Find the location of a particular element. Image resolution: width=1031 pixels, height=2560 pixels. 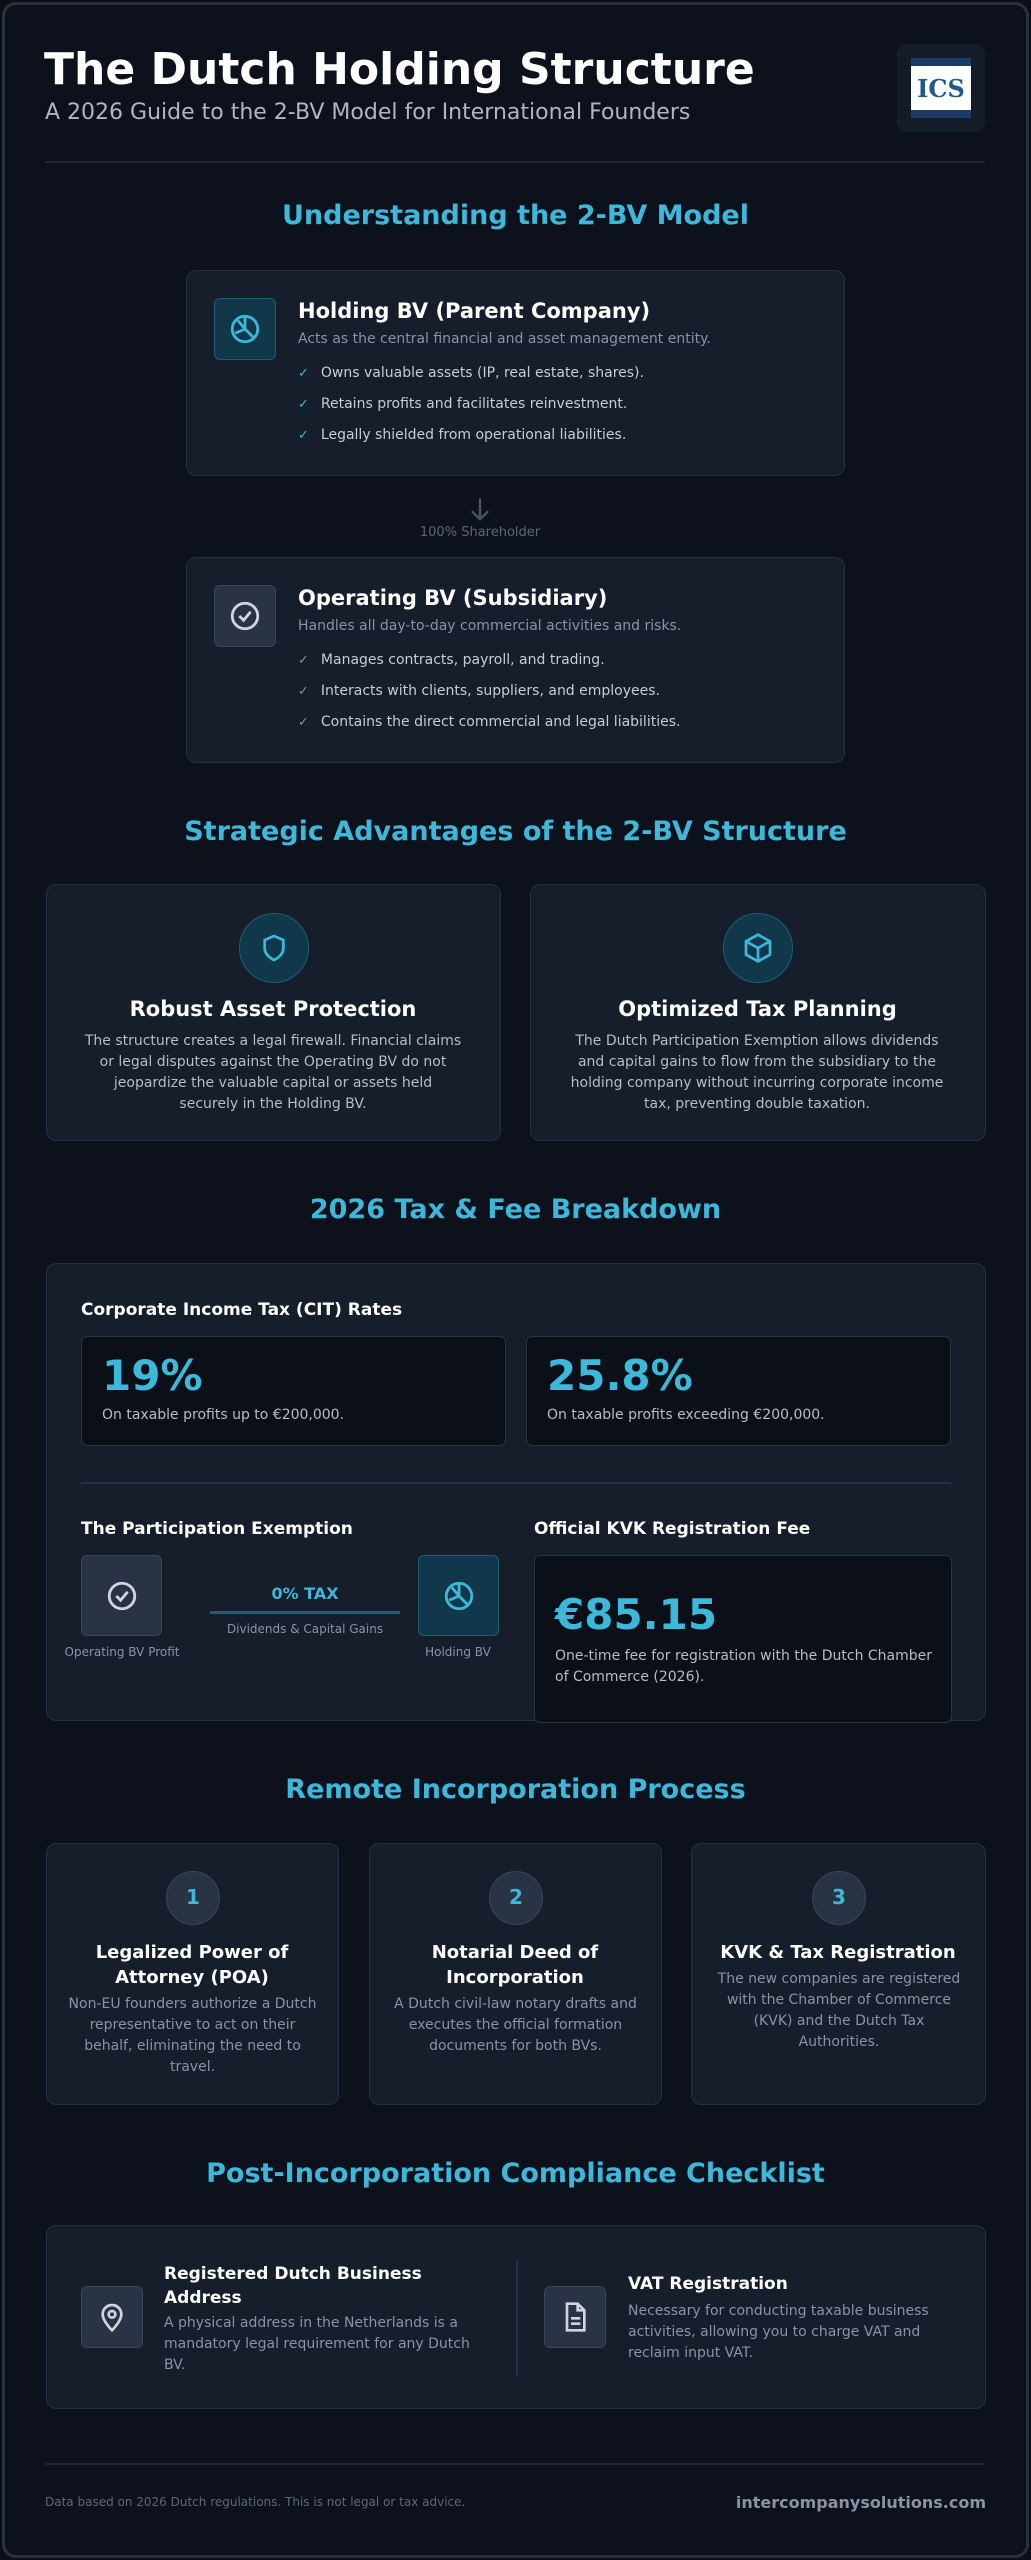

shield-icon is located at coordinates (274, 948).